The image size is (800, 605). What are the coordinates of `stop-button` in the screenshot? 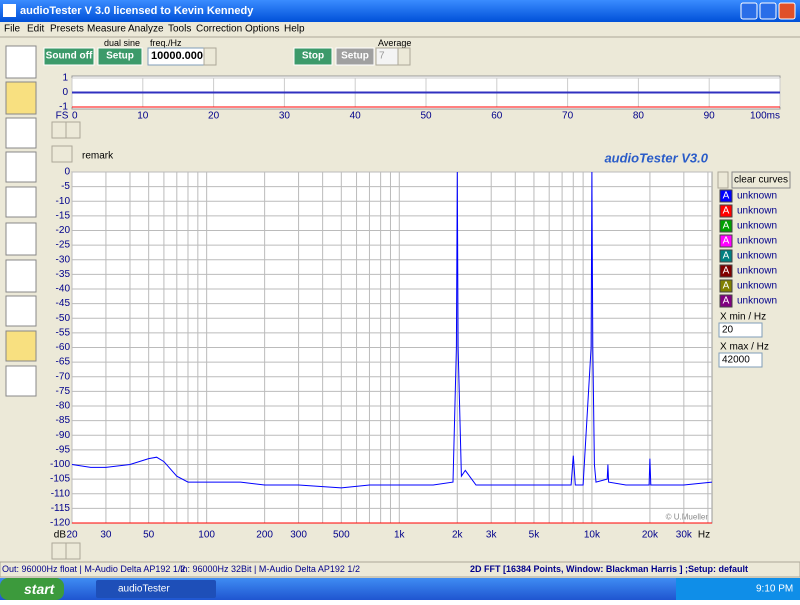 It's located at (313, 56).